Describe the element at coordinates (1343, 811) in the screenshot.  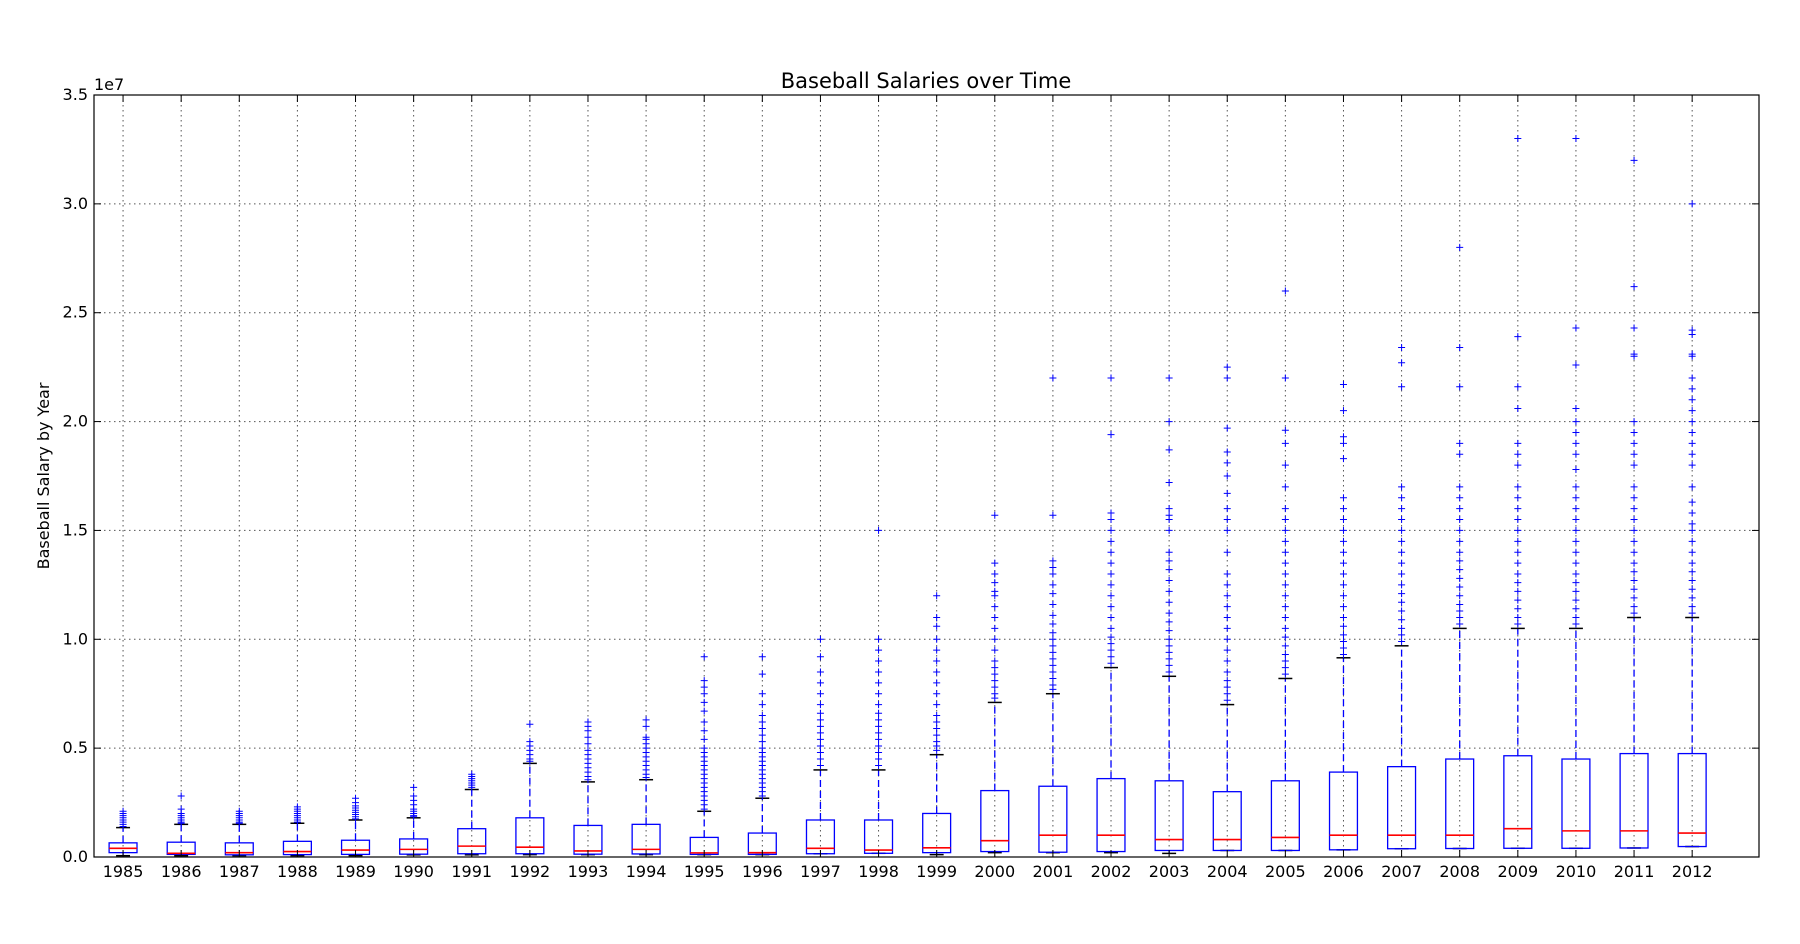
I see `box-iqr` at that location.